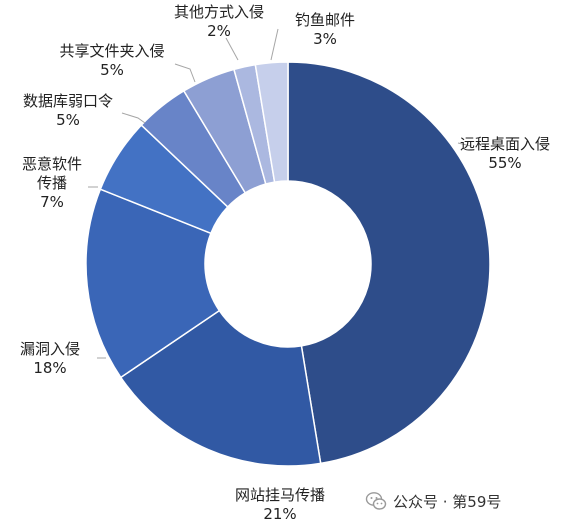  Describe the element at coordinates (219, 31) in the screenshot. I see `value-label-6: 2%` at that location.